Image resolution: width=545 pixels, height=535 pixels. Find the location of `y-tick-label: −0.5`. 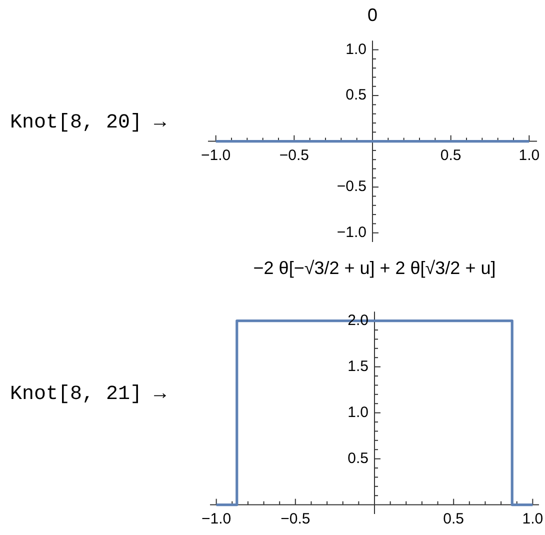

y-tick-label: −0.5 is located at coordinates (351, 187).